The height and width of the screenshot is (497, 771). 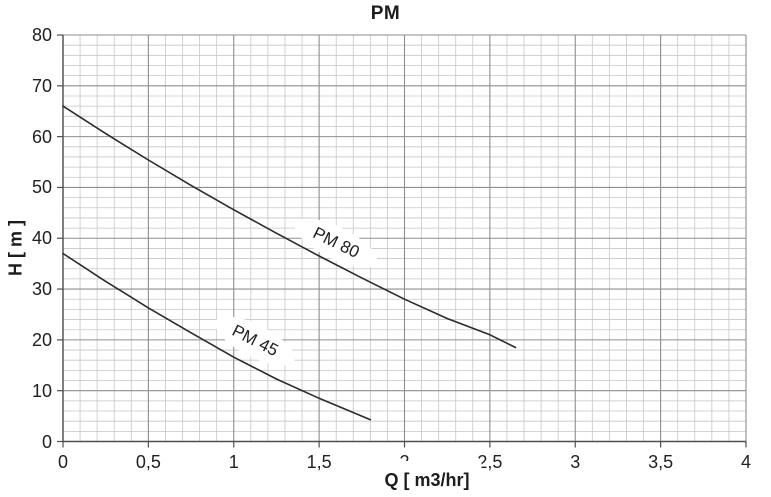 What do you see at coordinates (41, 35) in the screenshot?
I see `y-tick-label: 80` at bounding box center [41, 35].